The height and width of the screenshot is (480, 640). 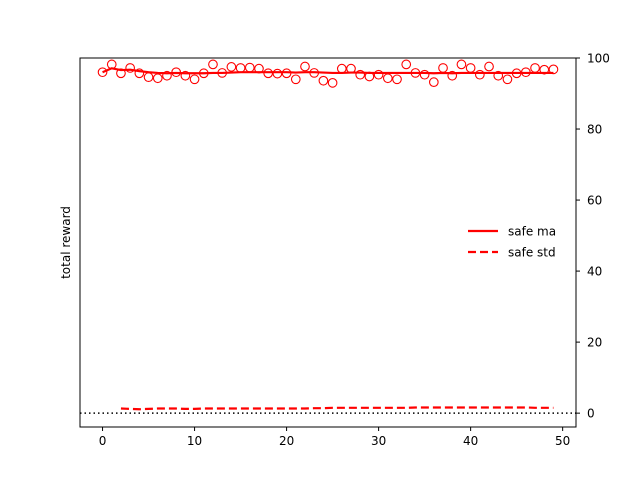 What do you see at coordinates (594, 130) in the screenshot?
I see `y-tick-label: 80` at bounding box center [594, 130].